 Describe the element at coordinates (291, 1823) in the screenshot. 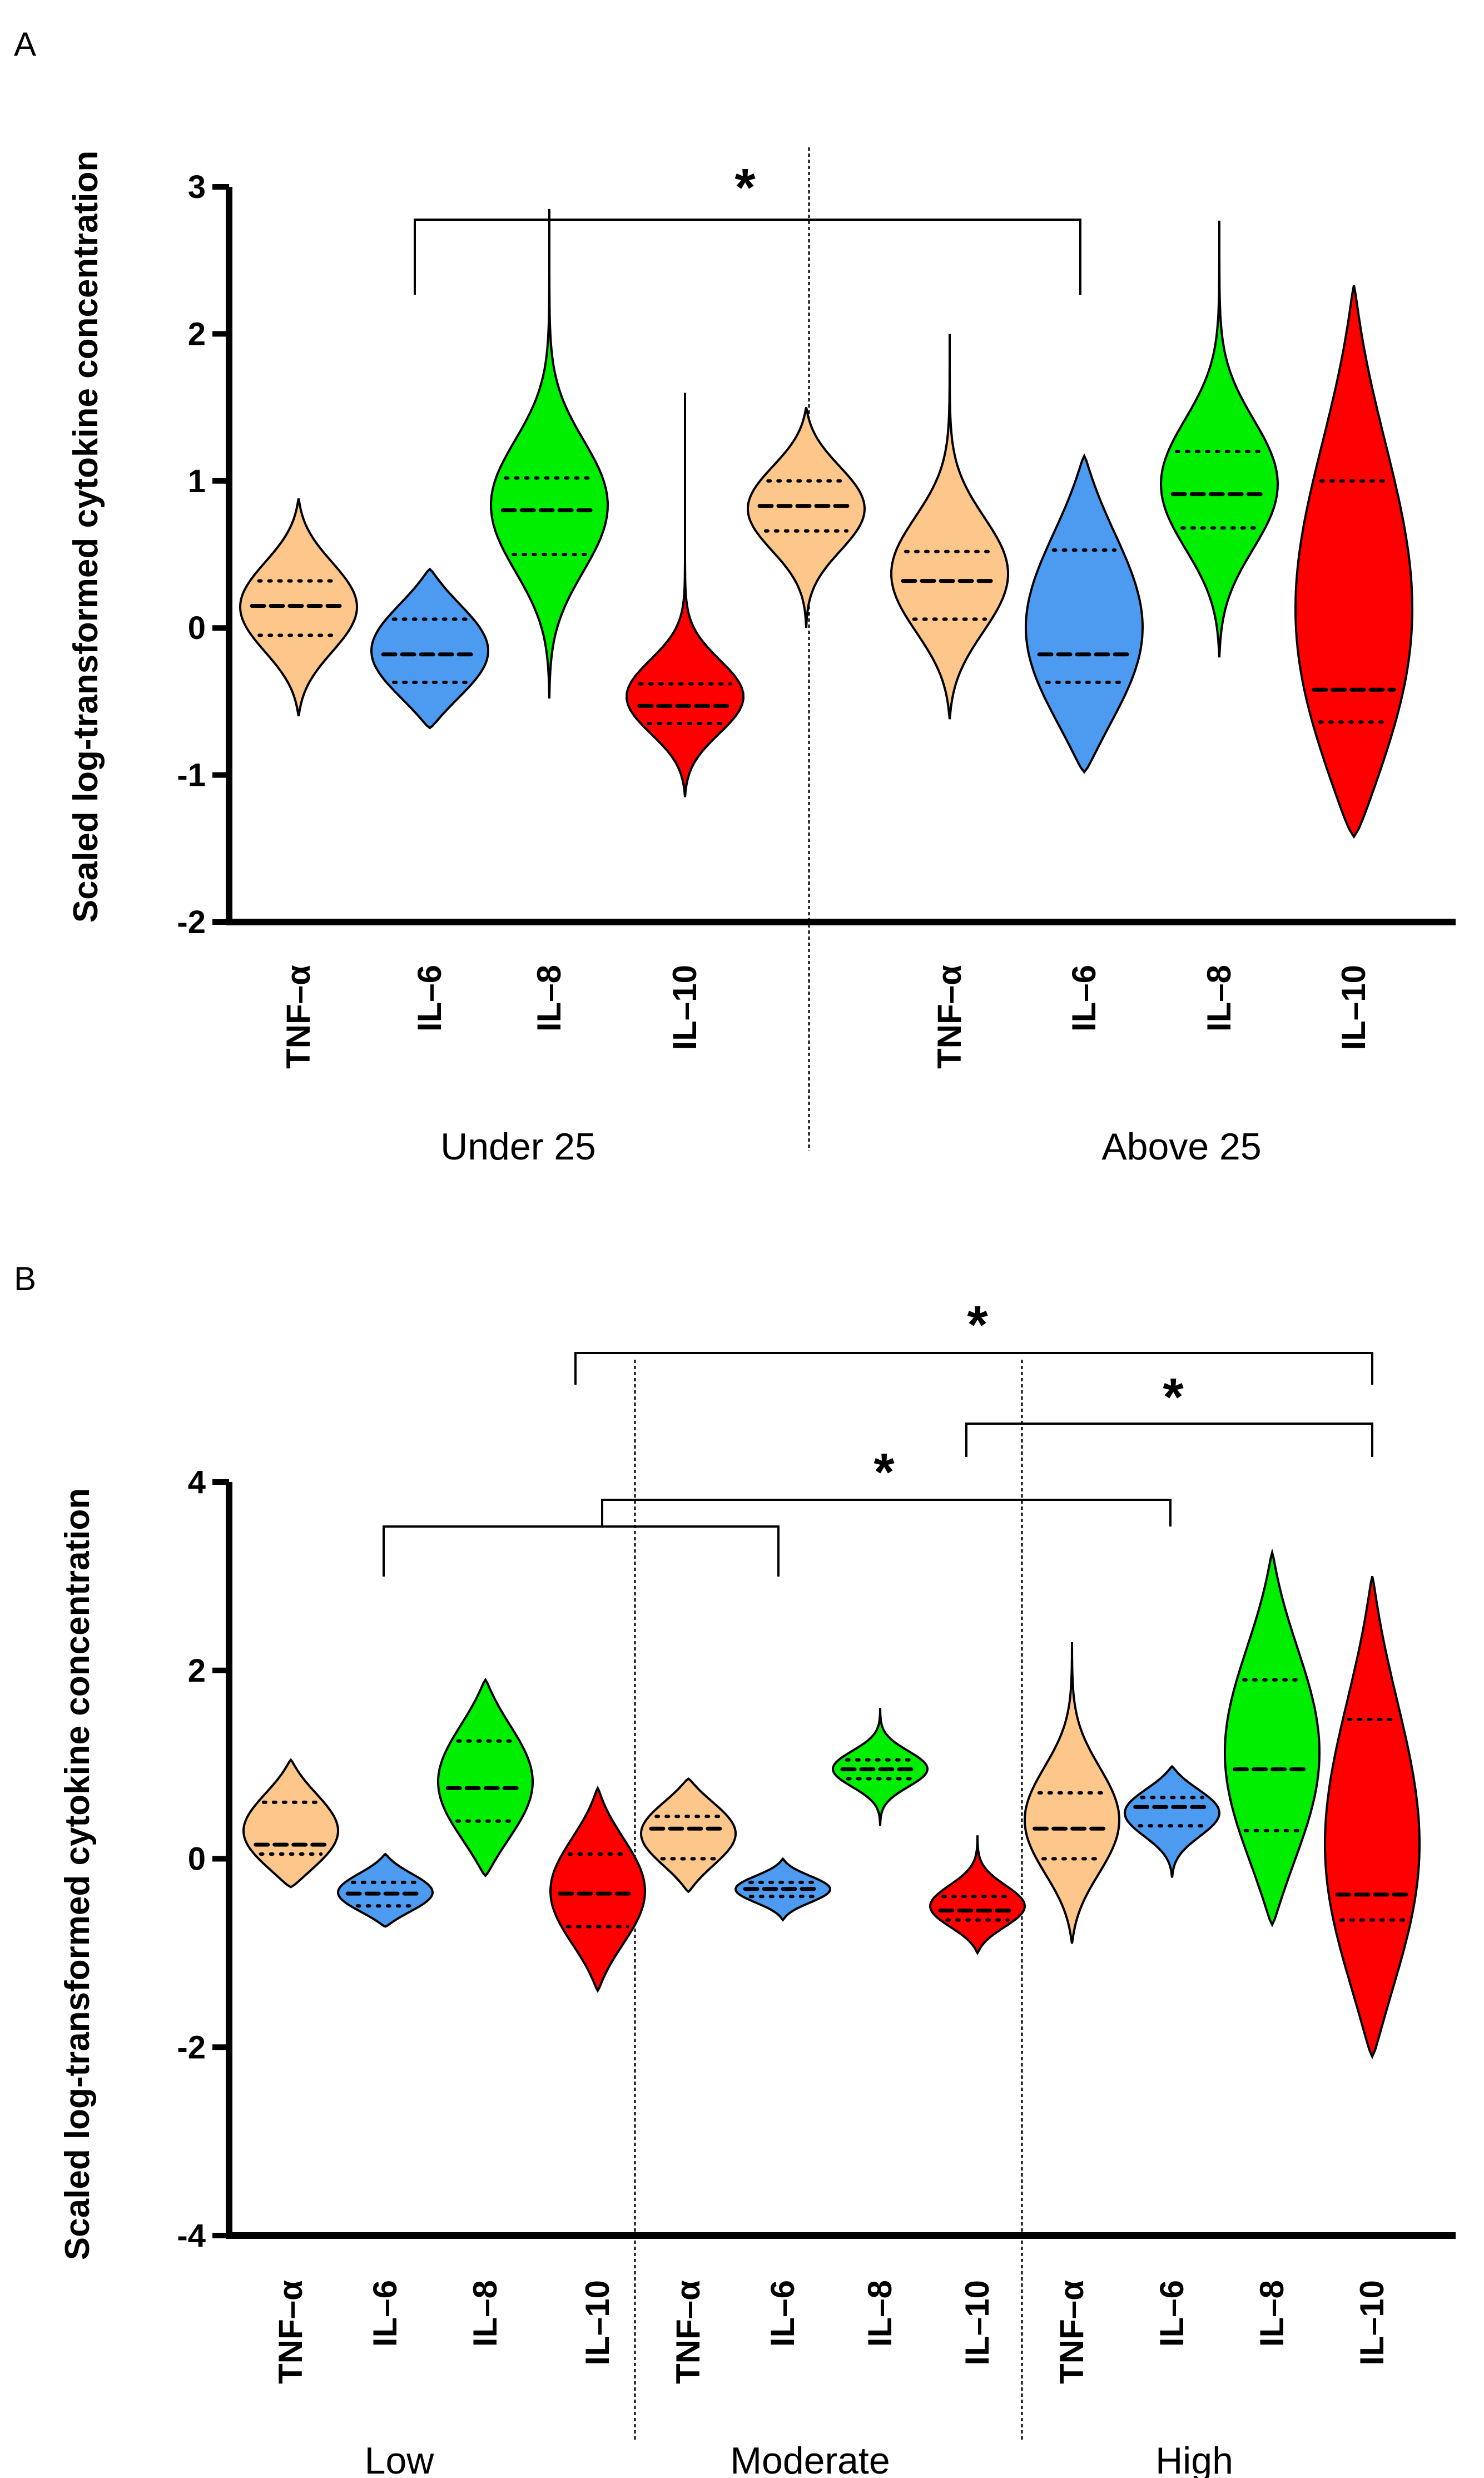

I see `panel-b-violin-tnf-low` at that location.